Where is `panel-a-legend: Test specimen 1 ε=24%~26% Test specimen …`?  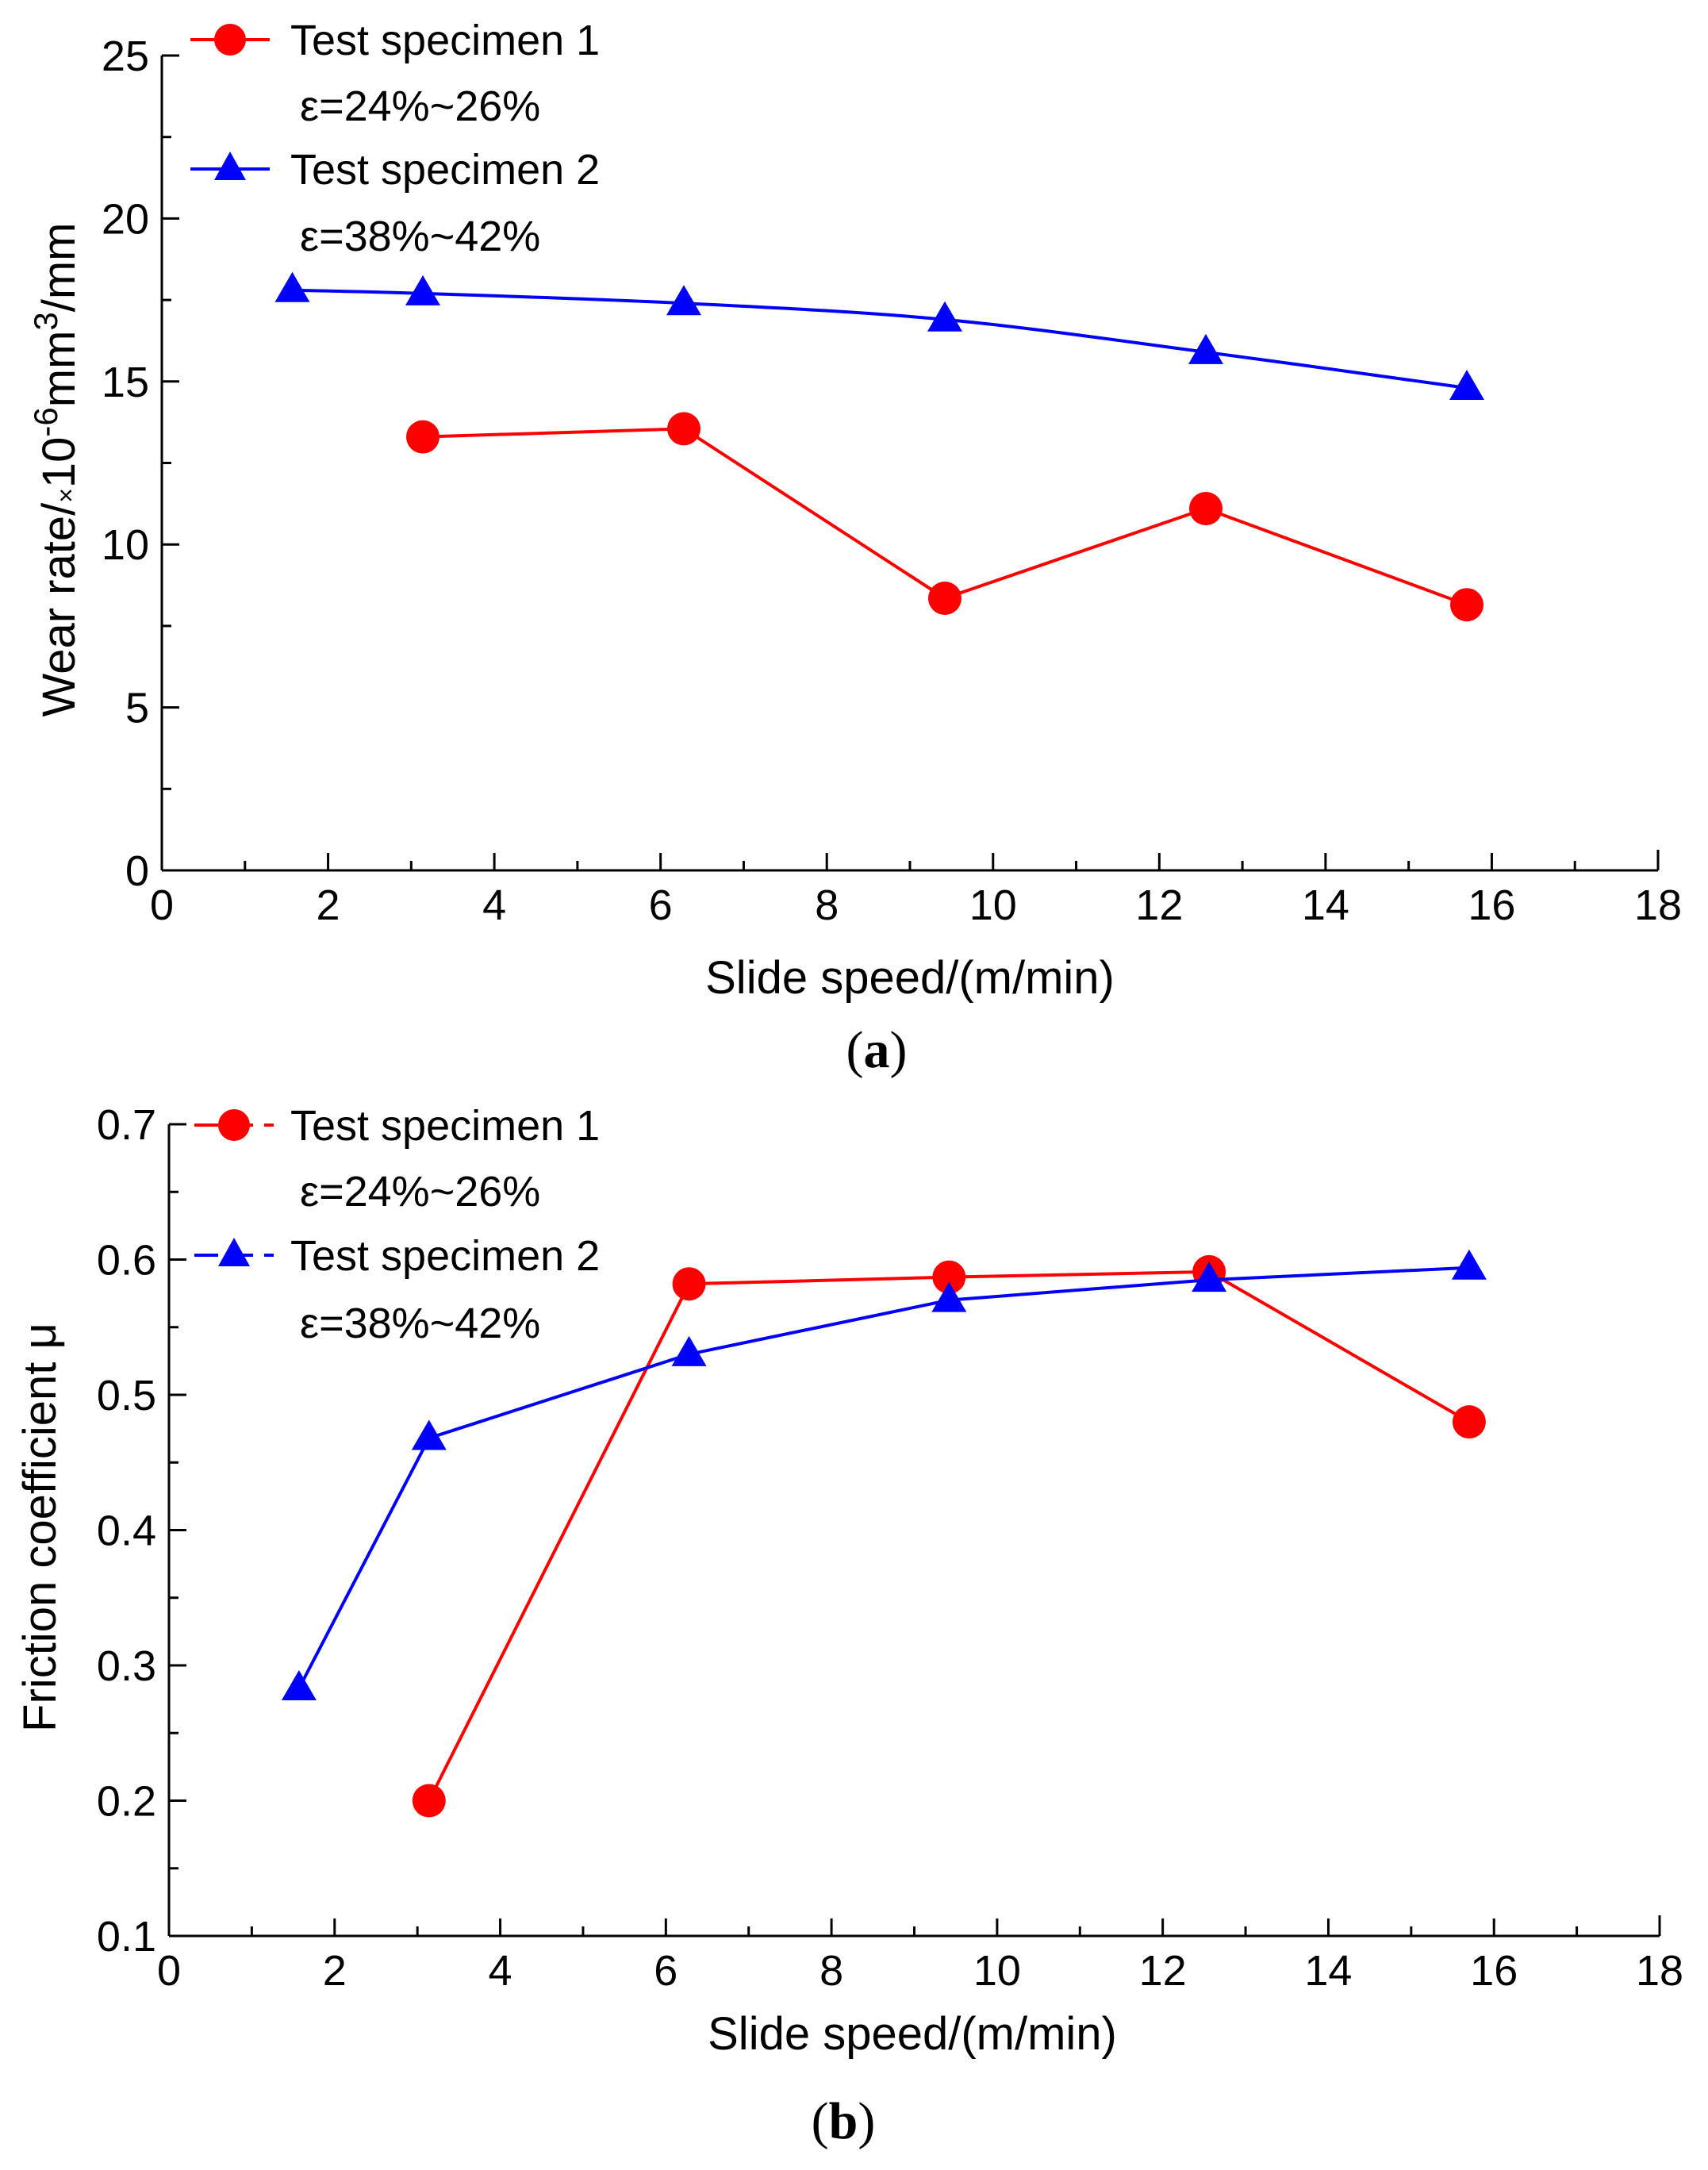
panel-a-legend: Test specimen 1 ε=24%~26% Test specimen … is located at coordinates (395, 138).